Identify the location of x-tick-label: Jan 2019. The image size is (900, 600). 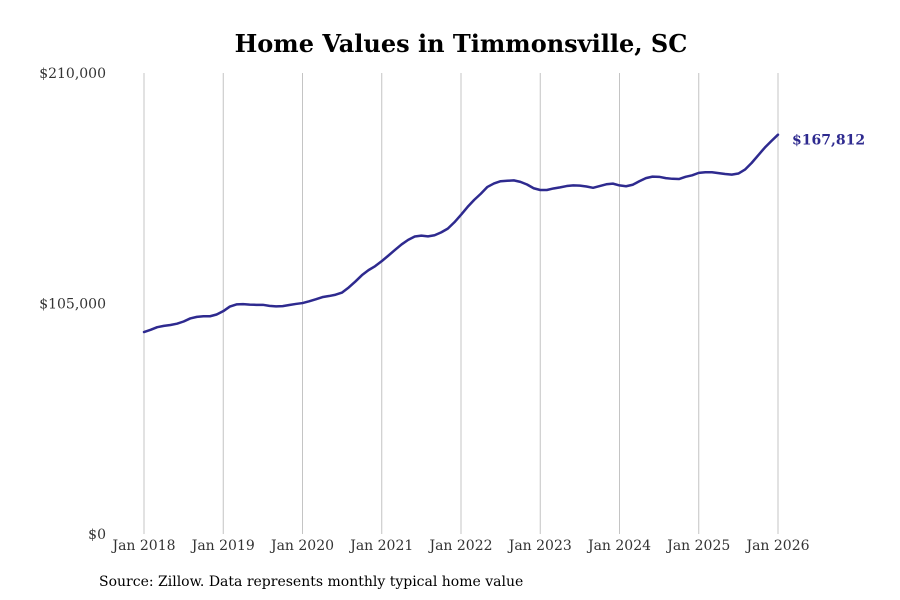
(222, 546).